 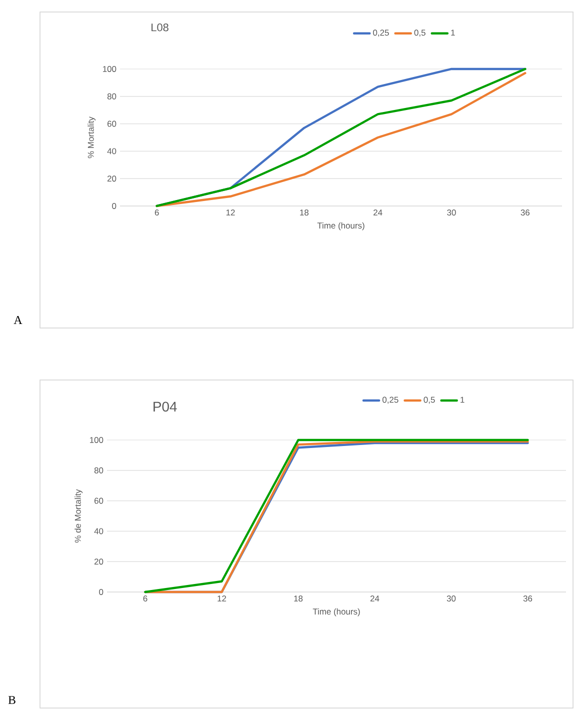 I want to click on chart-title: P04, so click(x=165, y=407).